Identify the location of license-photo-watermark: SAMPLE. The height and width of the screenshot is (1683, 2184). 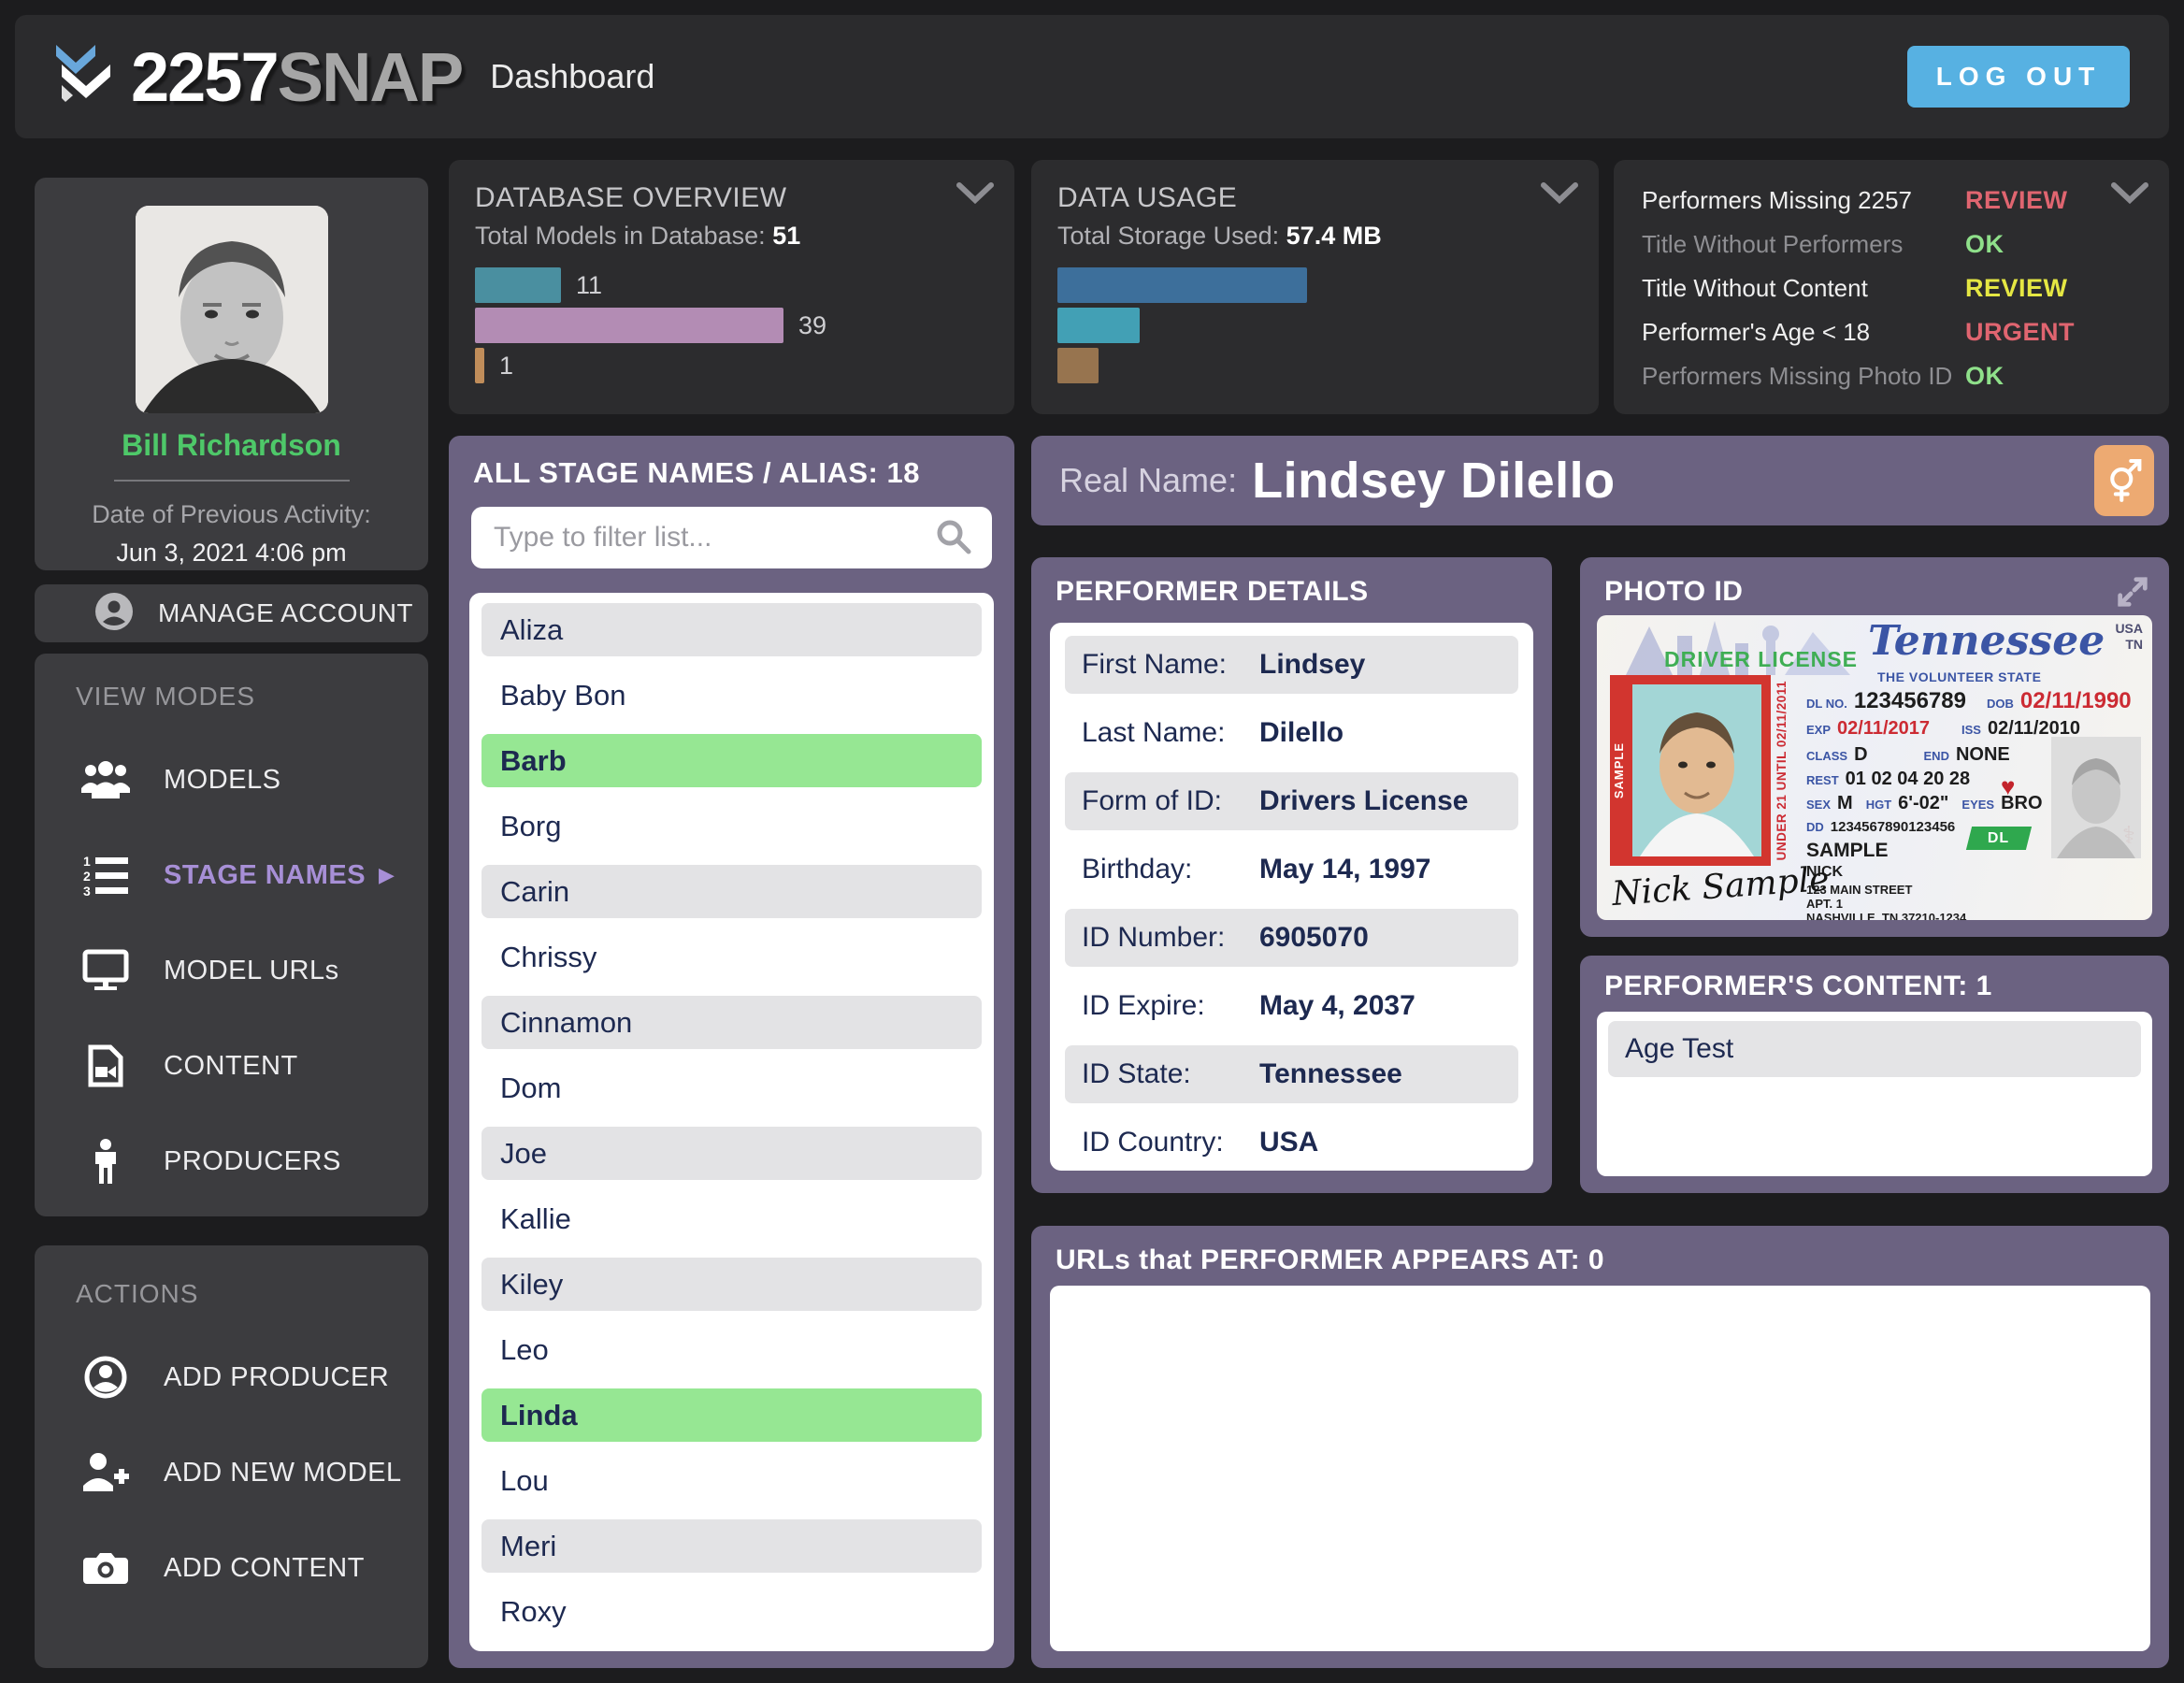
(1619, 770).